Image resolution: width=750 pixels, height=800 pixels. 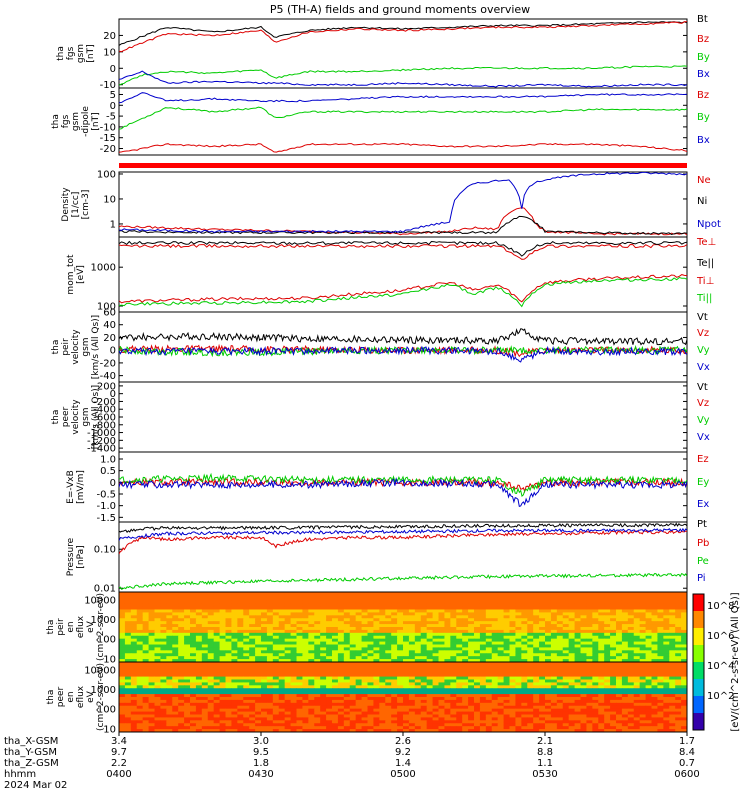 I want to click on y-tick-label: 0, so click(x=113, y=351).